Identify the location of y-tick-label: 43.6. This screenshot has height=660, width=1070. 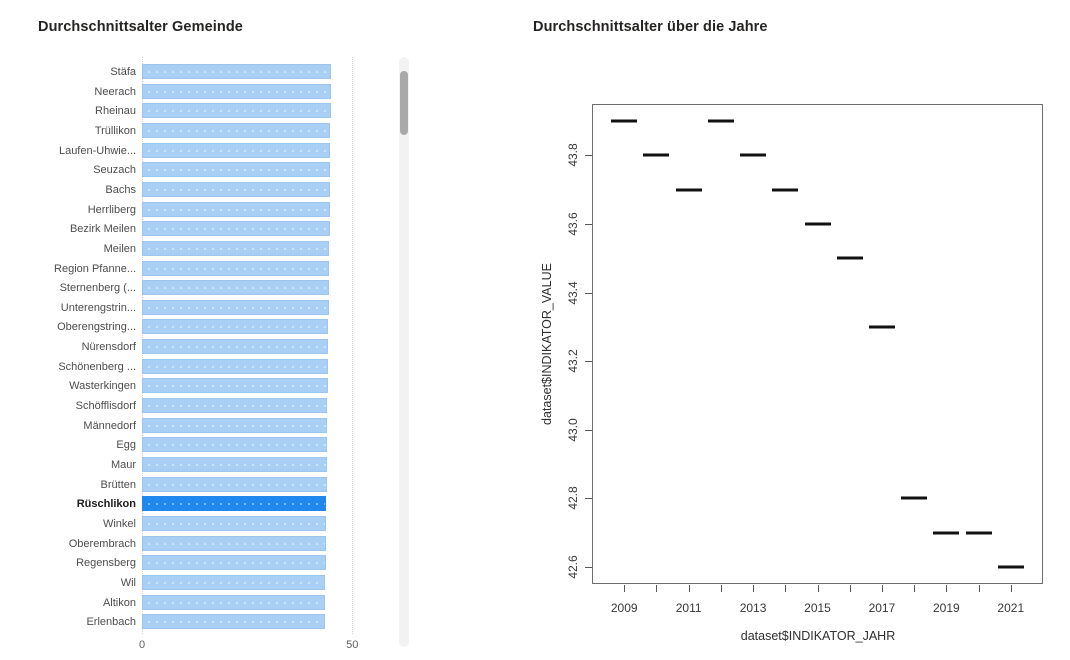
(573, 224).